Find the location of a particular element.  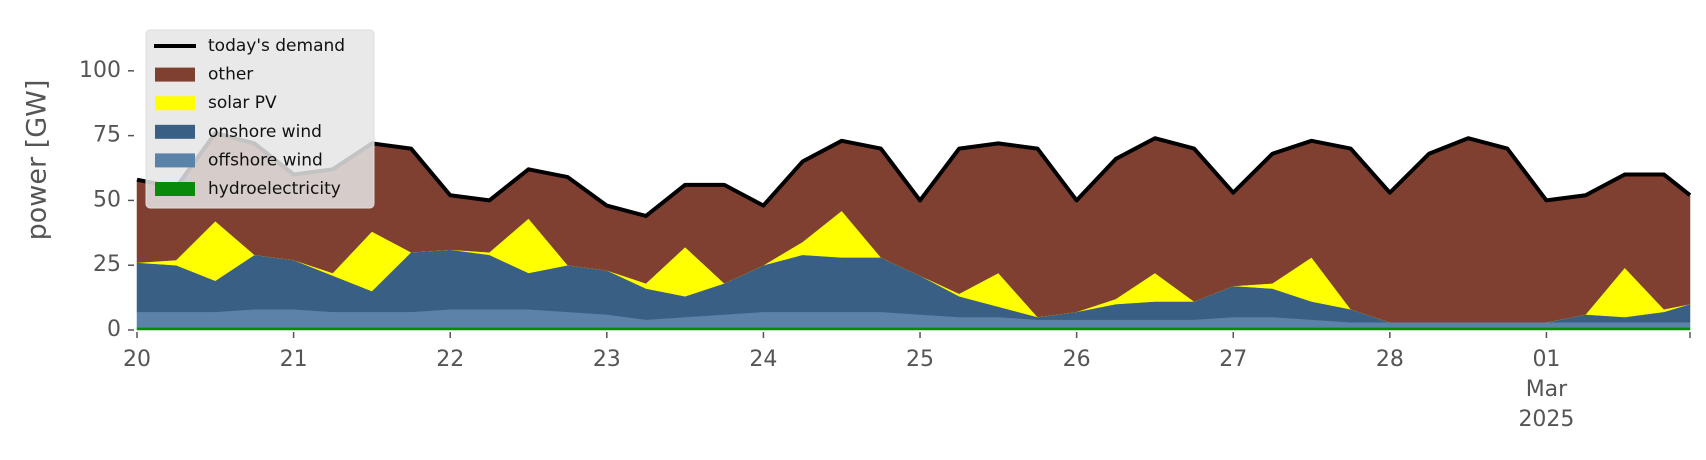

y-tick-label: 75 is located at coordinates (107, 135).